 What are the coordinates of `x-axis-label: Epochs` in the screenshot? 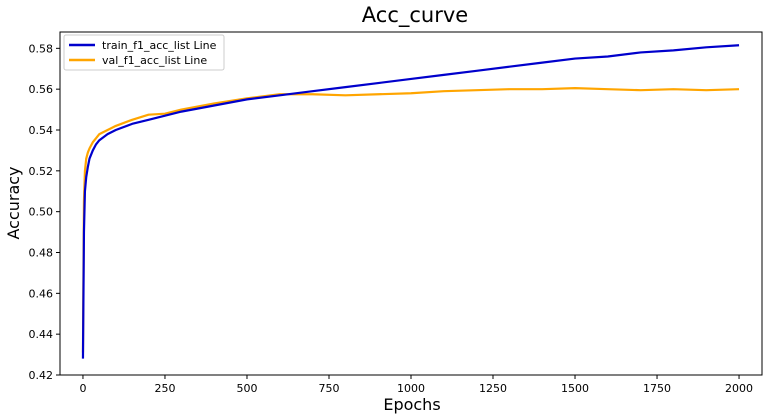 It's located at (411, 404).